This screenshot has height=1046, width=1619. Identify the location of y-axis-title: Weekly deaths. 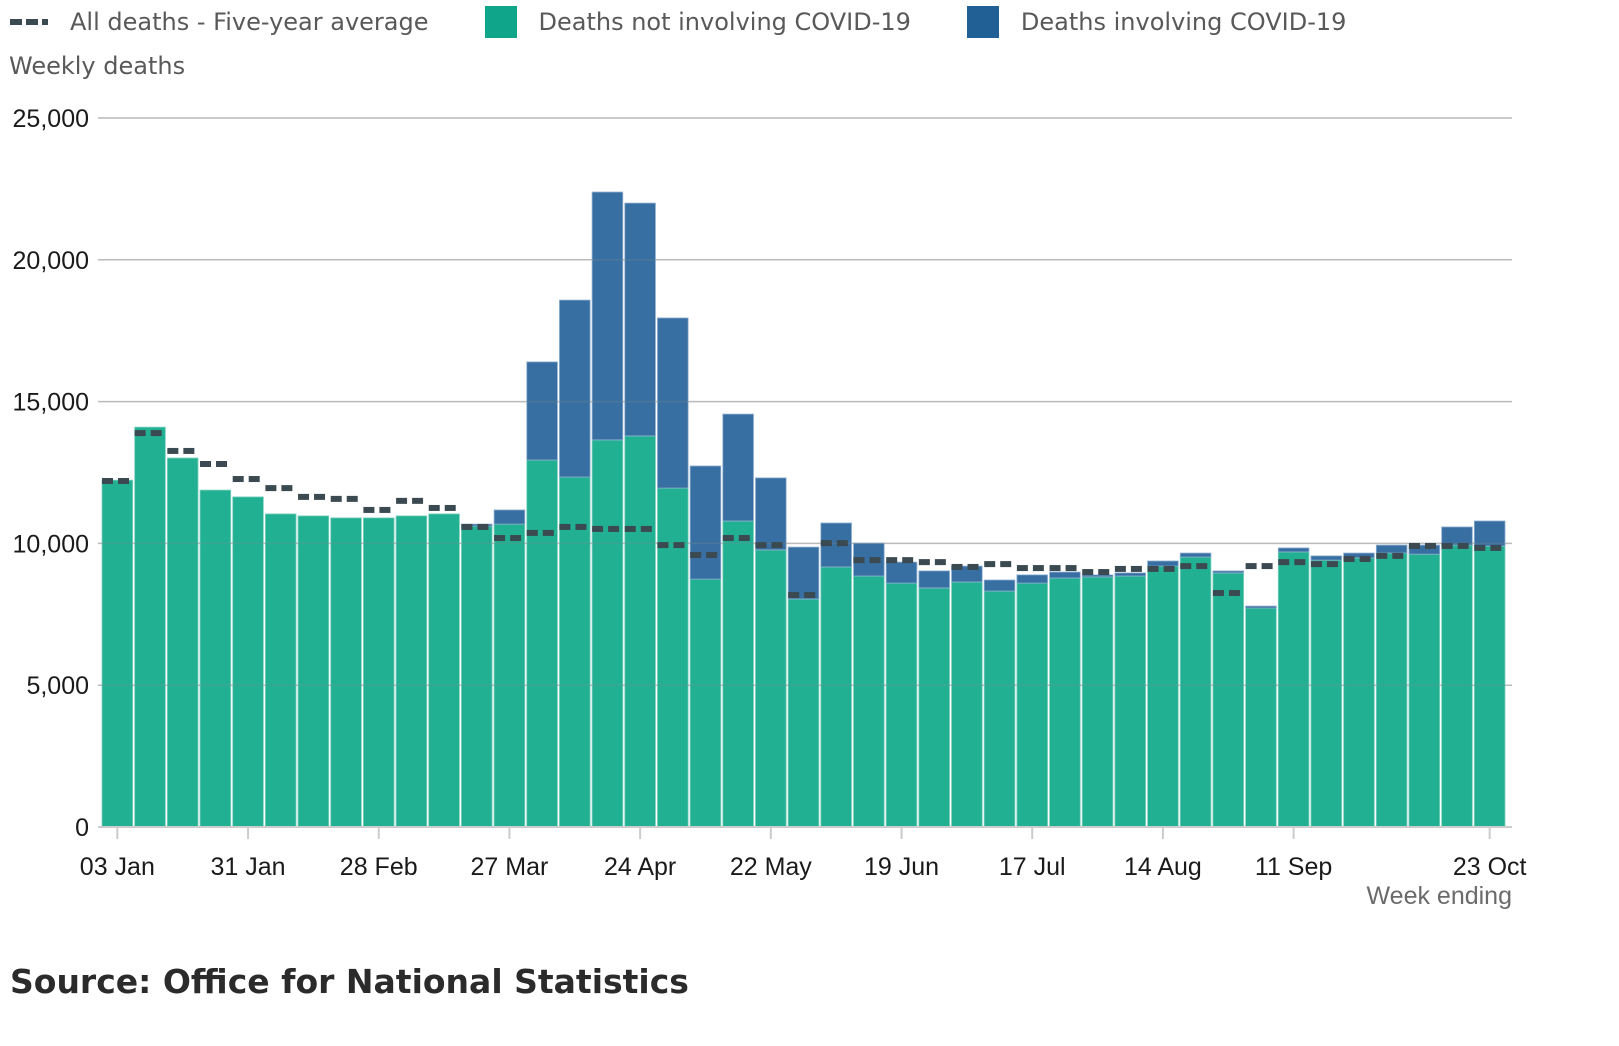
(97, 66).